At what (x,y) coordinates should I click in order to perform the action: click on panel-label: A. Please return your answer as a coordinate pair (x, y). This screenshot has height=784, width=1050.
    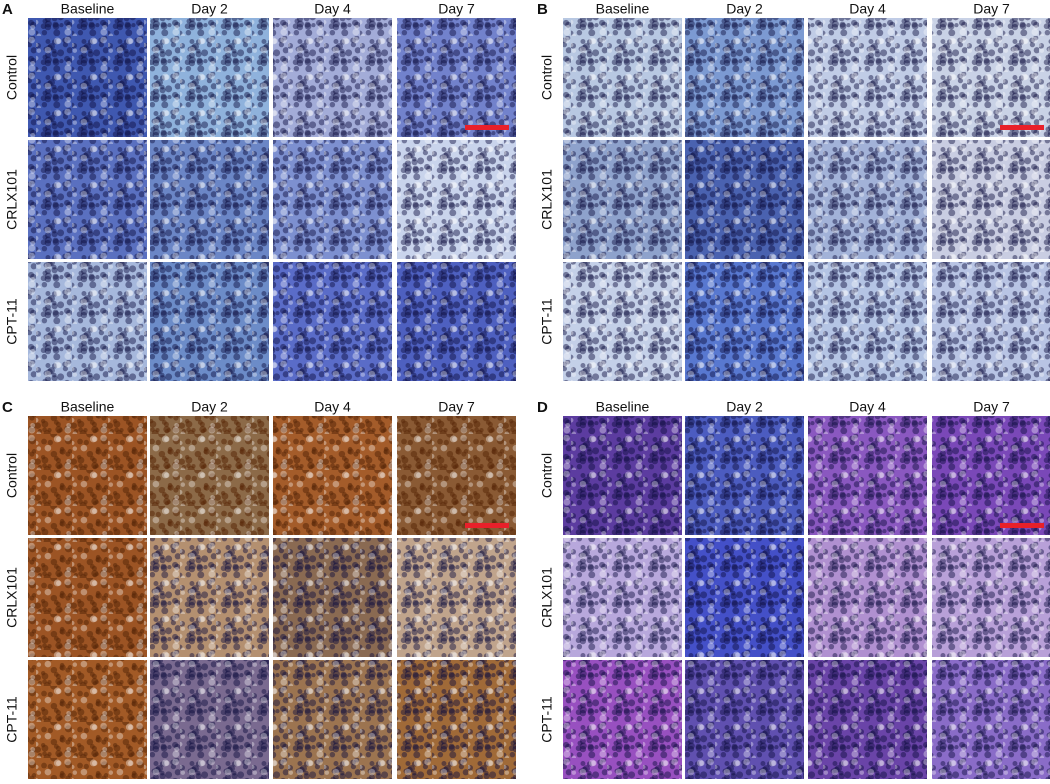
    Looking at the image, I should click on (7, 9).